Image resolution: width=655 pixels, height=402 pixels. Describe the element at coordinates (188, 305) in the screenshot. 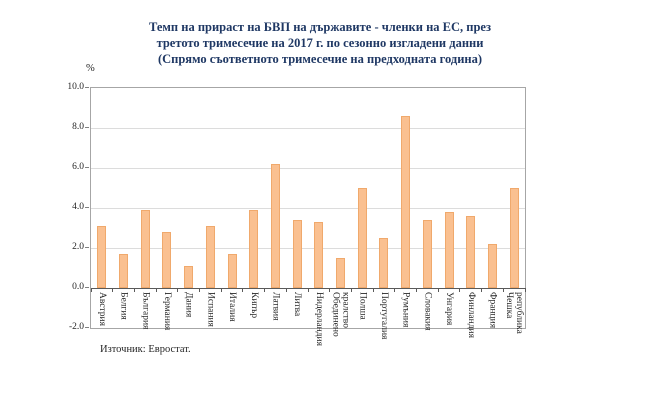

I see `category-label: Дания` at that location.